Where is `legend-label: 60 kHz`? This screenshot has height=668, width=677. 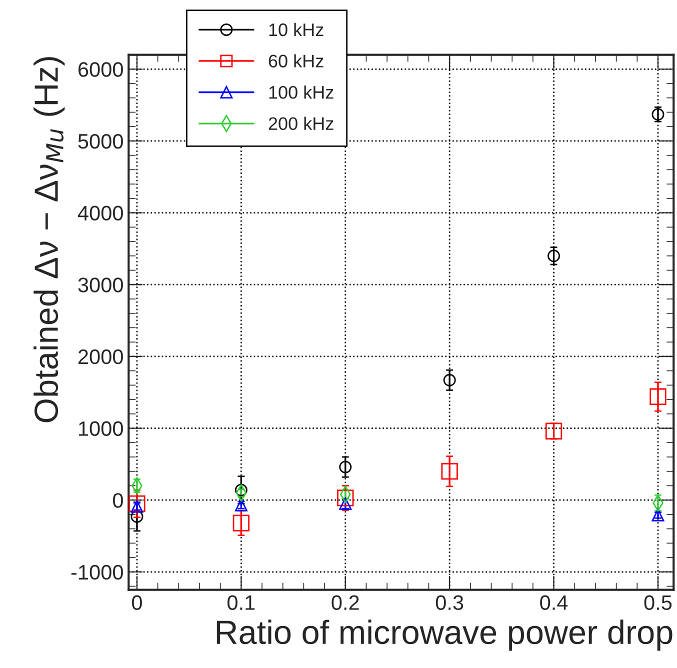
legend-label: 60 kHz is located at coordinates (296, 61).